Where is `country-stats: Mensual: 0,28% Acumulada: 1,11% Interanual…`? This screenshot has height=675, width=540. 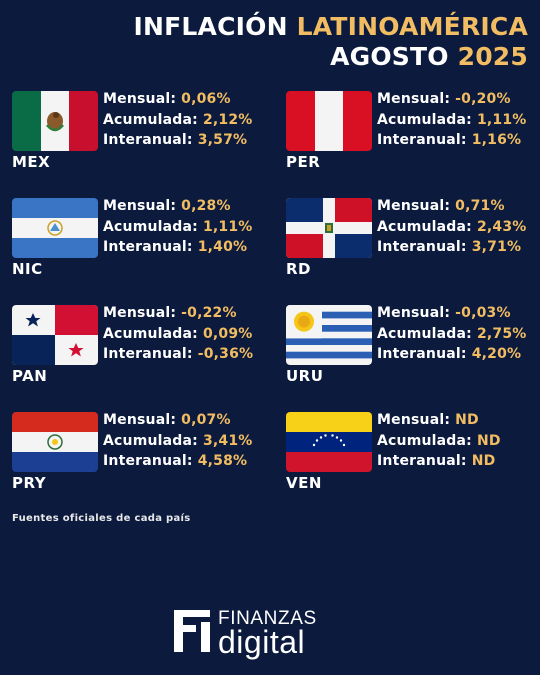 country-stats: Mensual: 0,28% Acumulada: 1,11% Interanual… is located at coordinates (178, 227).